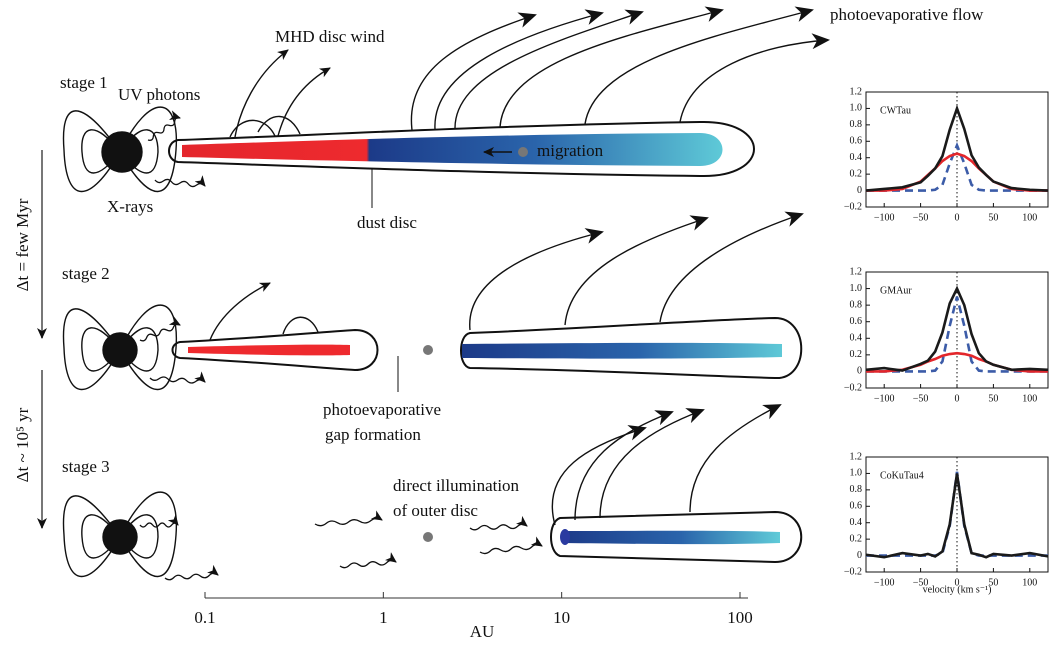  I want to click on illum-label: of outer disc, so click(435, 510).